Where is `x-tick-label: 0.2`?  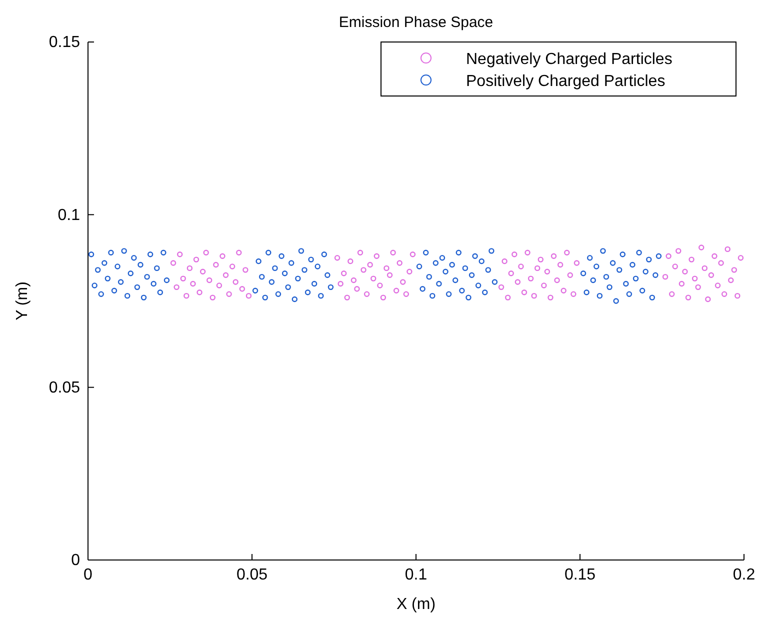 x-tick-label: 0.2 is located at coordinates (744, 575).